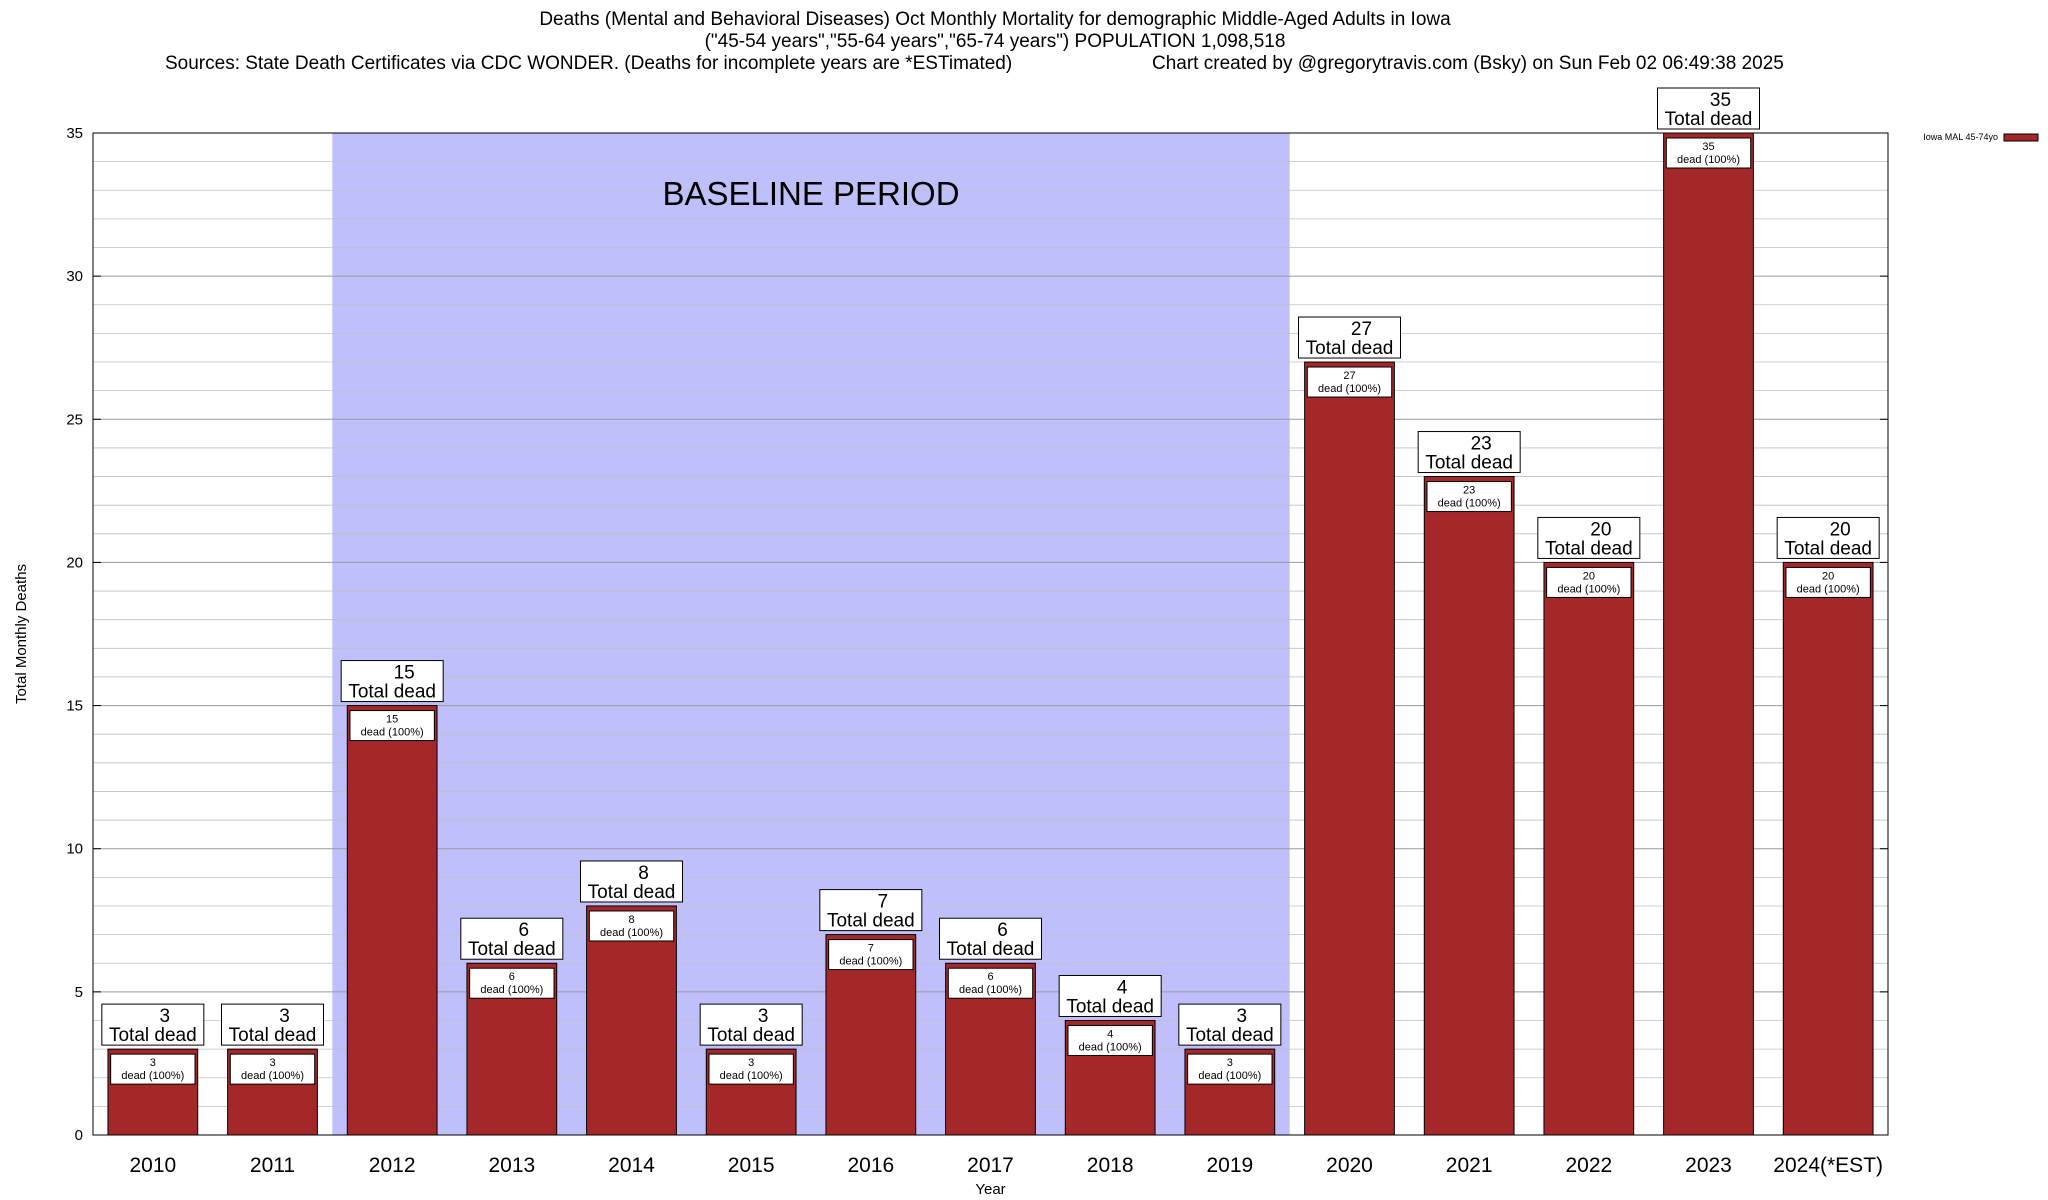 This screenshot has height=1200, width=2048. Describe the element at coordinates (990, 1189) in the screenshot. I see `x-axis-label: Year` at that location.